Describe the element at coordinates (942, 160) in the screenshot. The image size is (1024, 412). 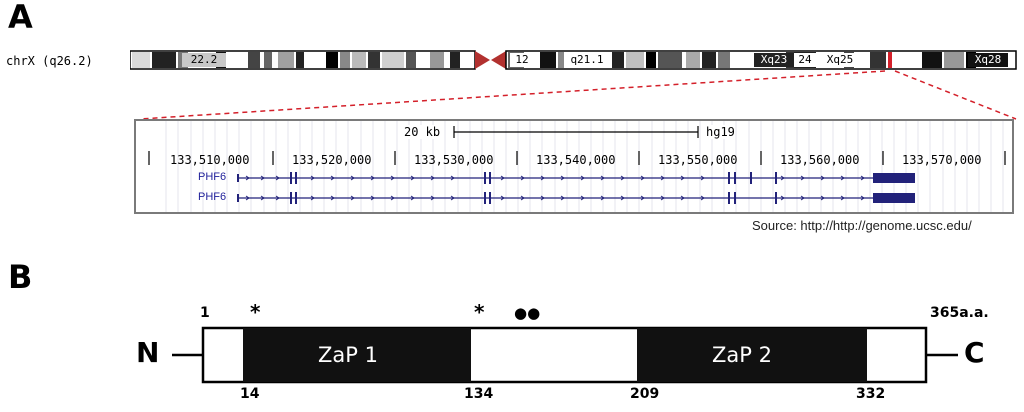
I see `coordinate-label: 133,570,000` at that location.